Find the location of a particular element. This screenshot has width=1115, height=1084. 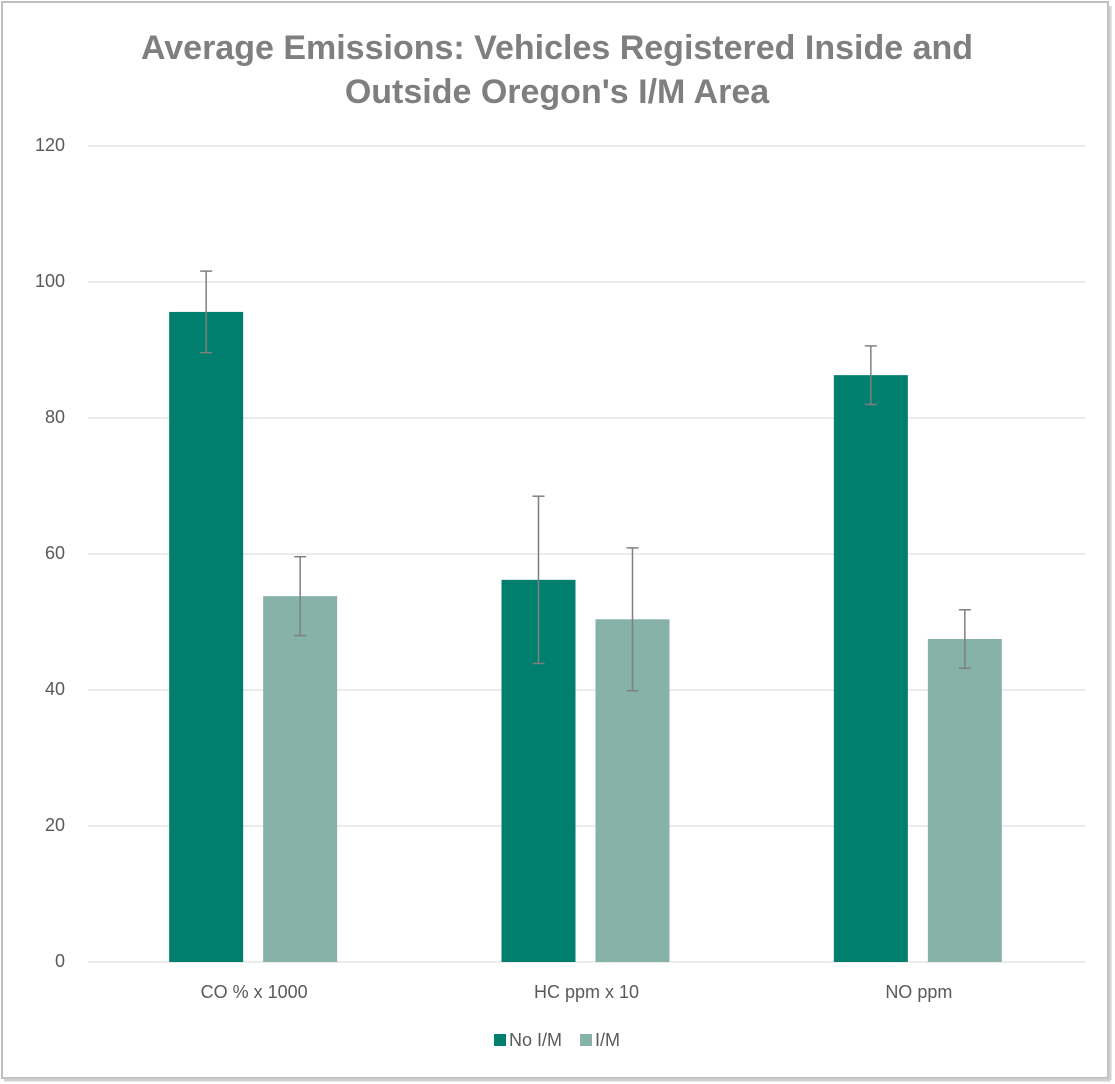

y-tick-label: 80 is located at coordinates (55, 417).